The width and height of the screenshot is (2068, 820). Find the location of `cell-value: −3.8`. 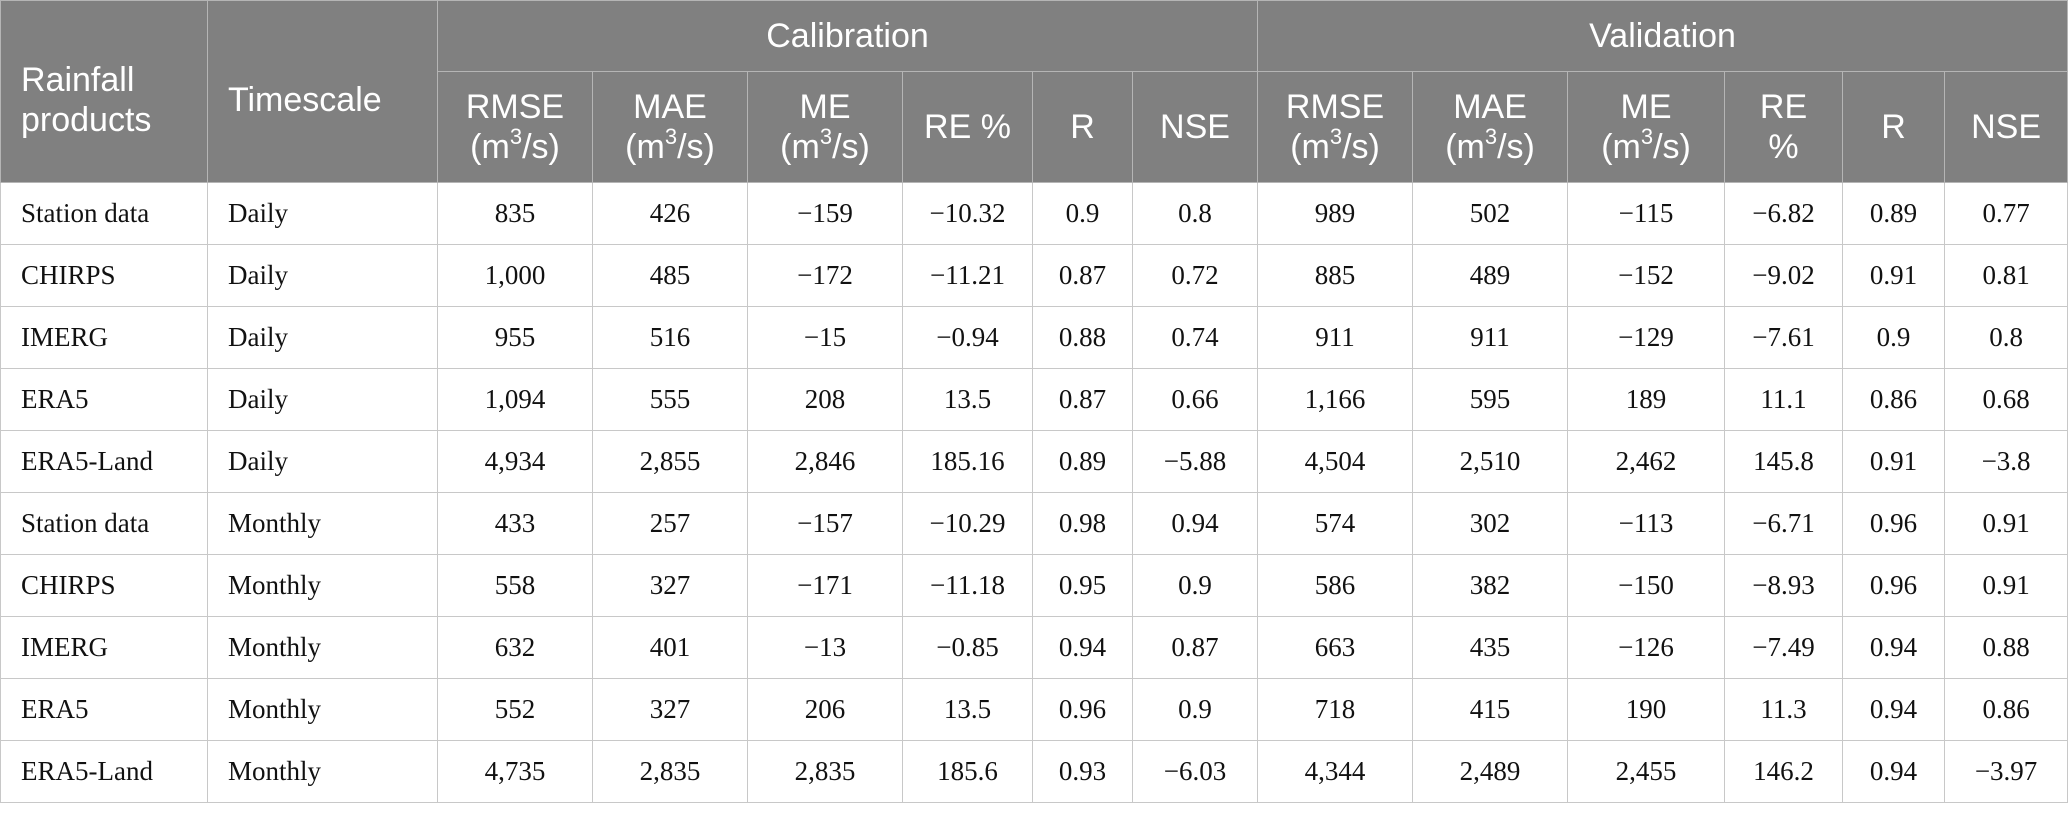

cell-value: −3.8 is located at coordinates (2006, 461).